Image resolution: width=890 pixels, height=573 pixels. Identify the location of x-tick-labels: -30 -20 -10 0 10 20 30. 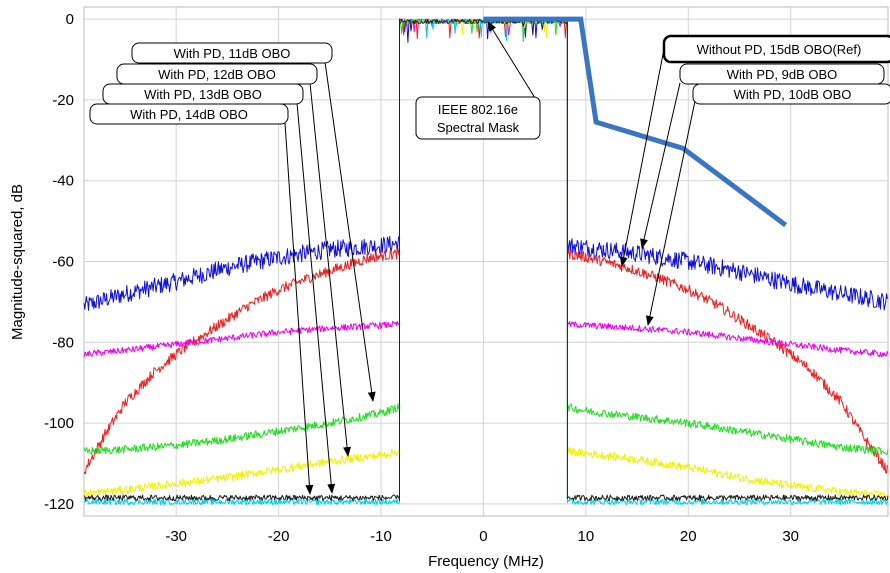
(482, 536).